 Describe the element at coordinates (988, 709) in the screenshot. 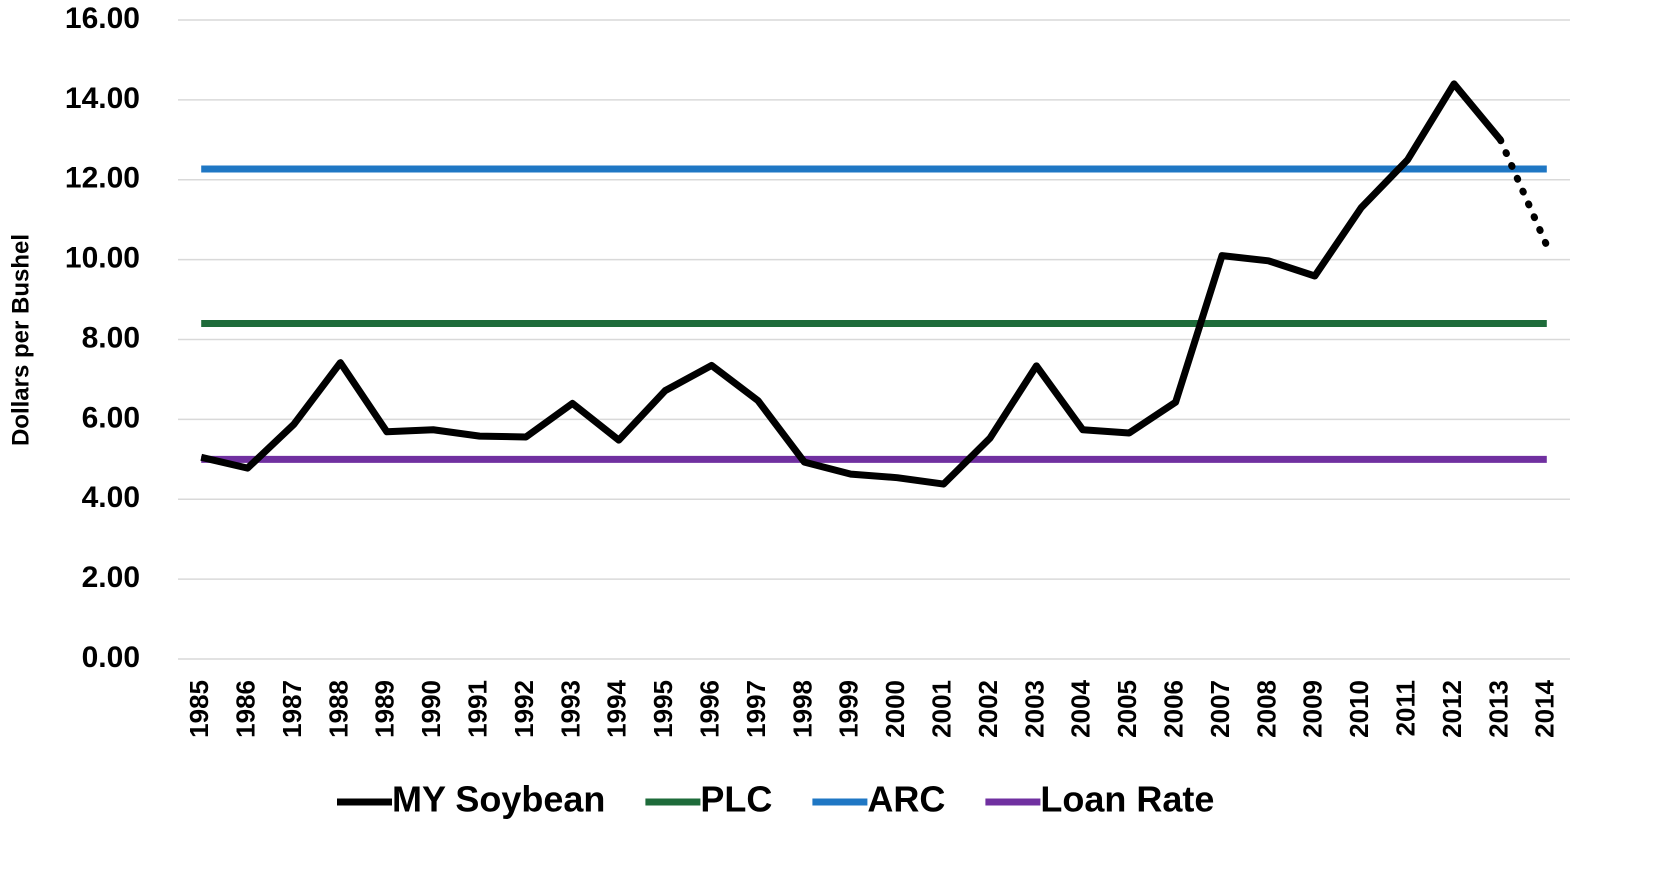

I see `x-tick-label: 2002` at that location.